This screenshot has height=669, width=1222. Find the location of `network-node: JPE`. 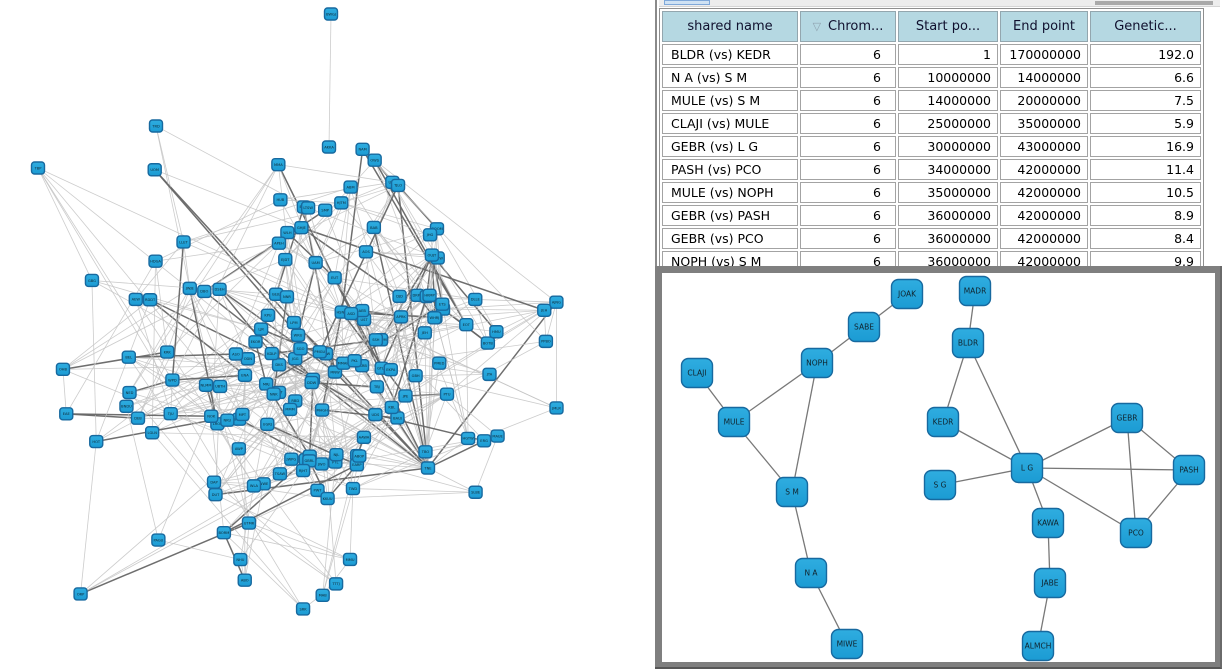

network-node: JPE is located at coordinates (405, 396).